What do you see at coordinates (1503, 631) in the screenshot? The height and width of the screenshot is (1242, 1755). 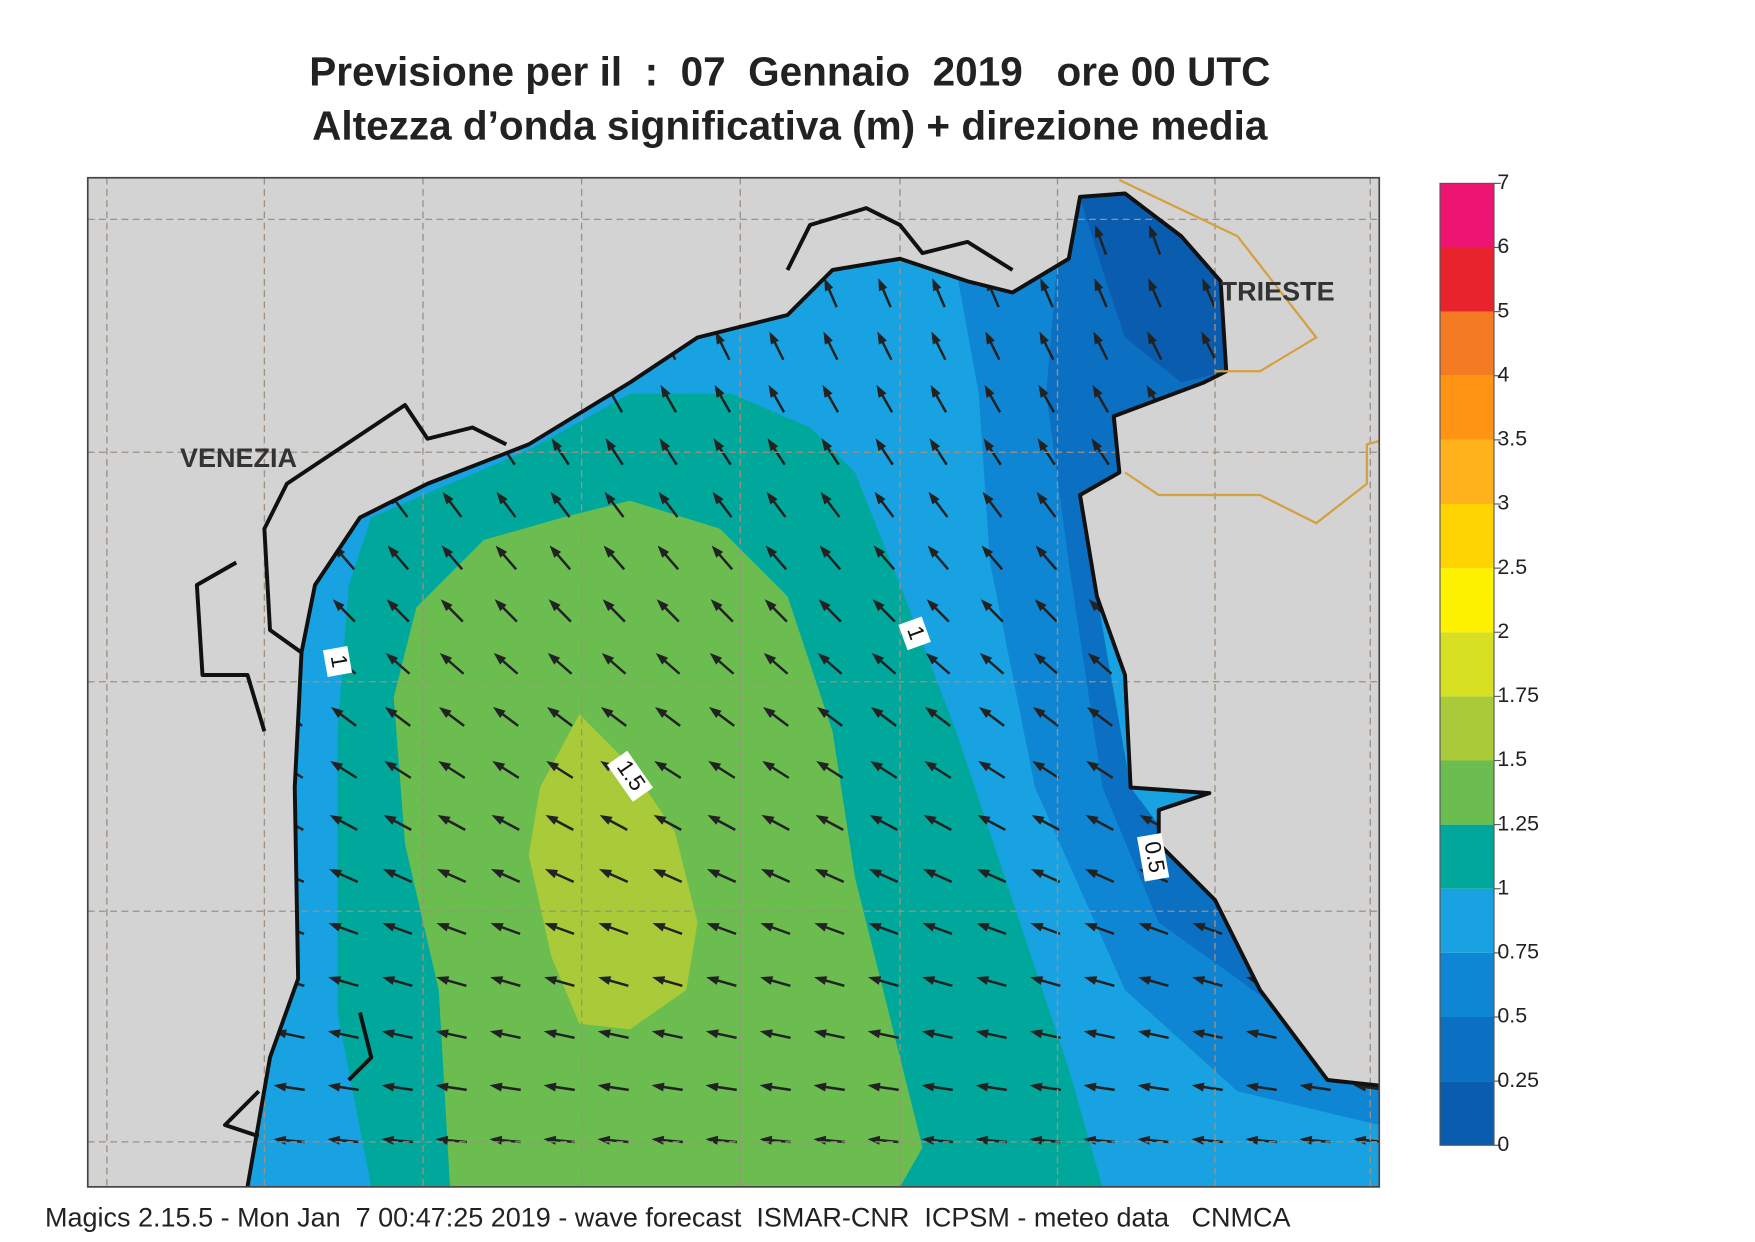 I see `colorbar-tick-label: 2` at bounding box center [1503, 631].